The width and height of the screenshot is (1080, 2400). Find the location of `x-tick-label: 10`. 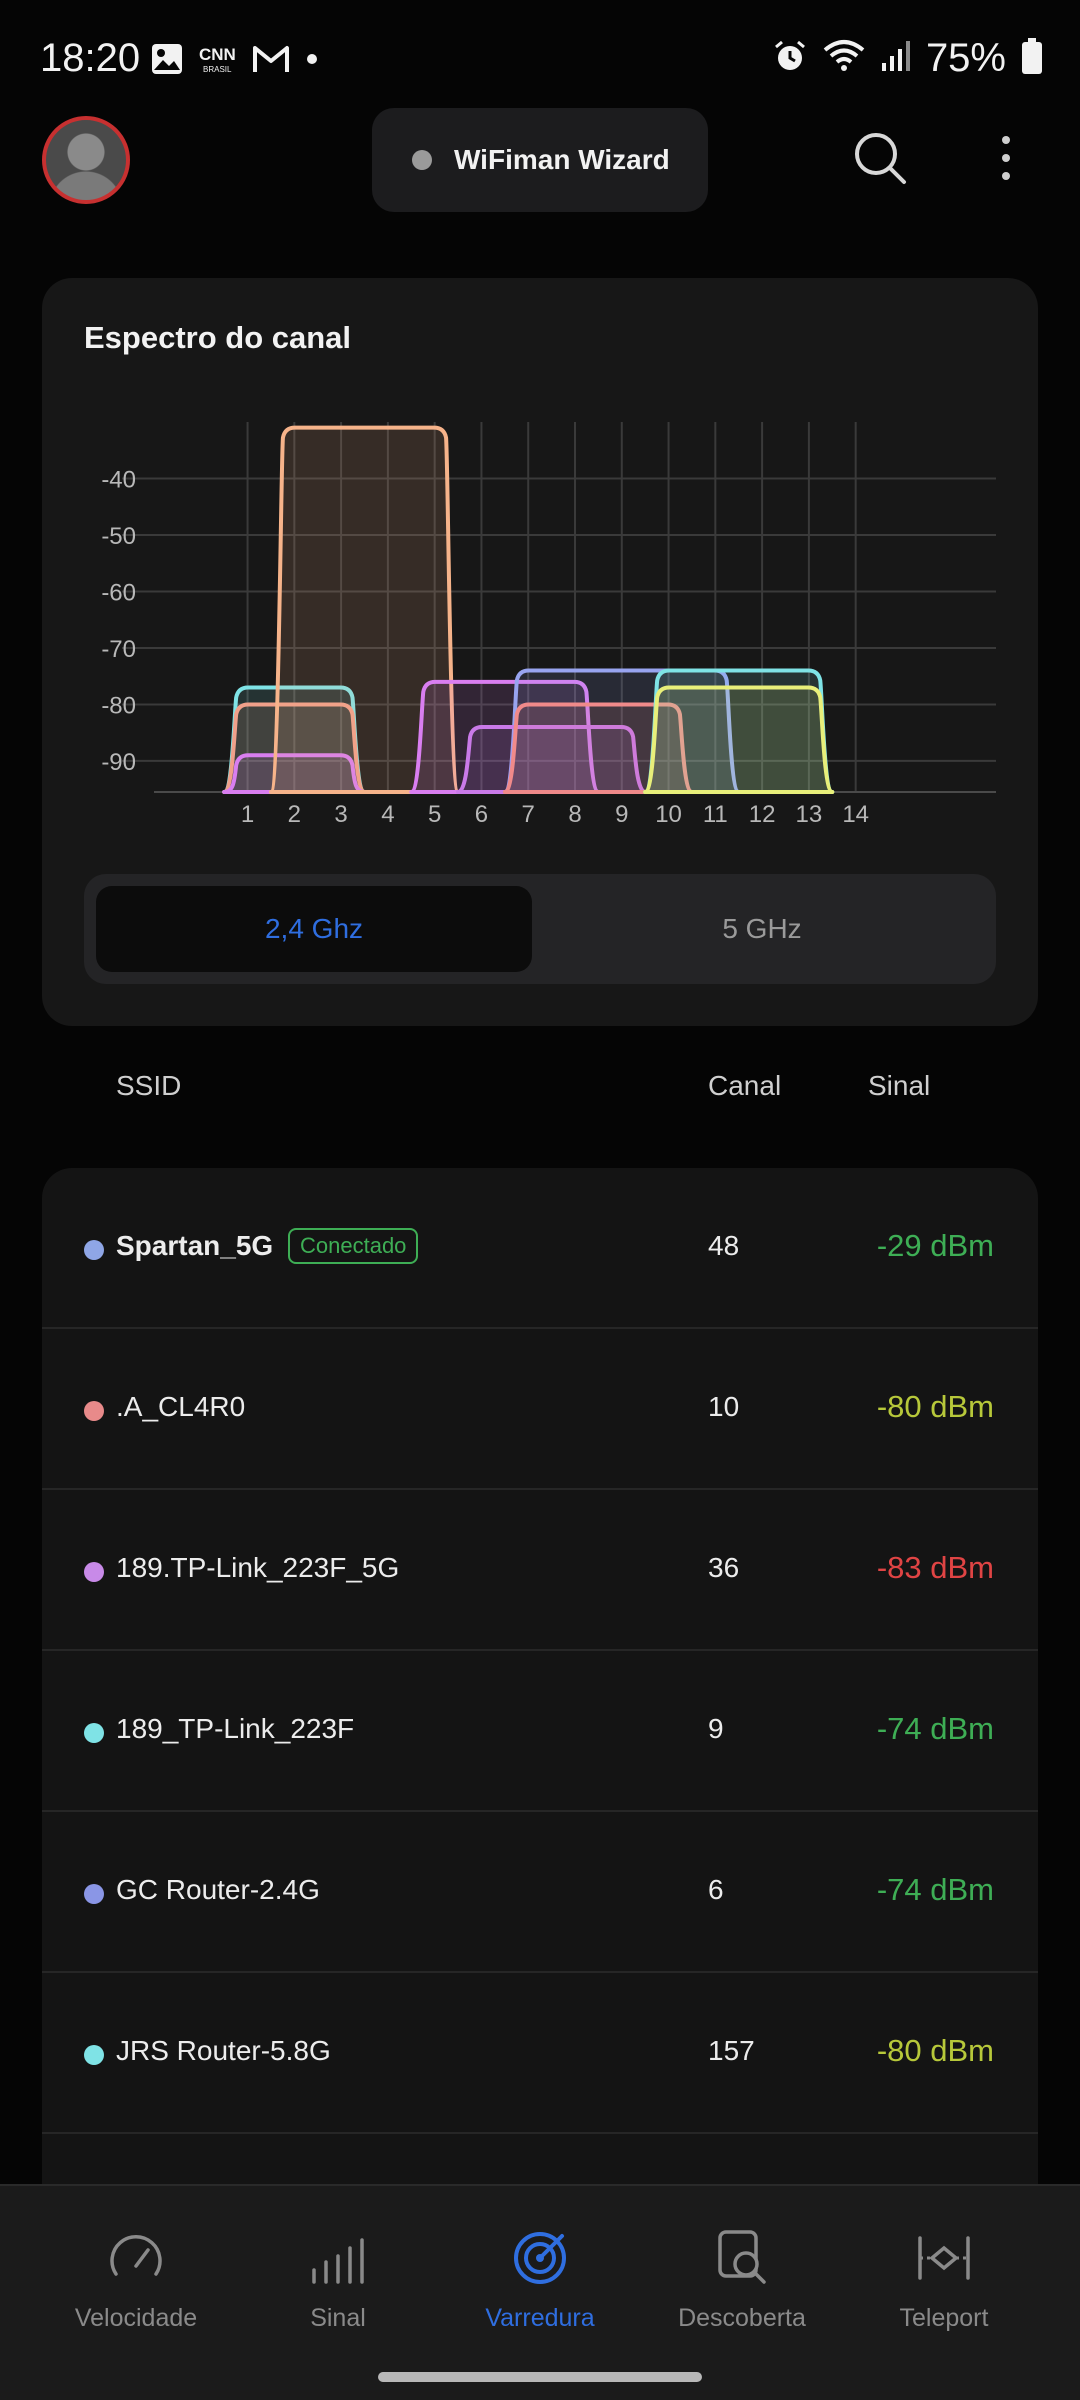

x-tick-label: 10 is located at coordinates (668, 814).